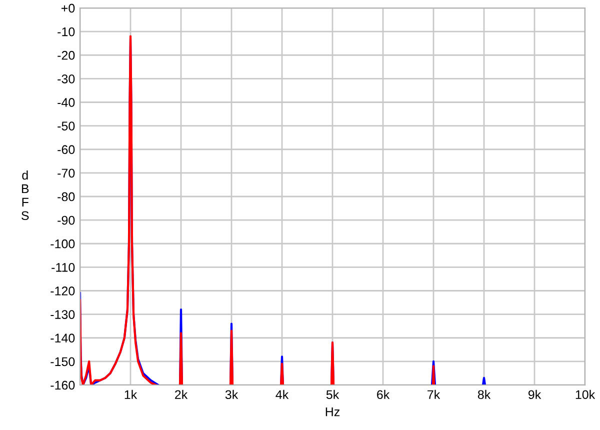  Describe the element at coordinates (181, 394) in the screenshot. I see `x-tick-label: 2k` at that location.